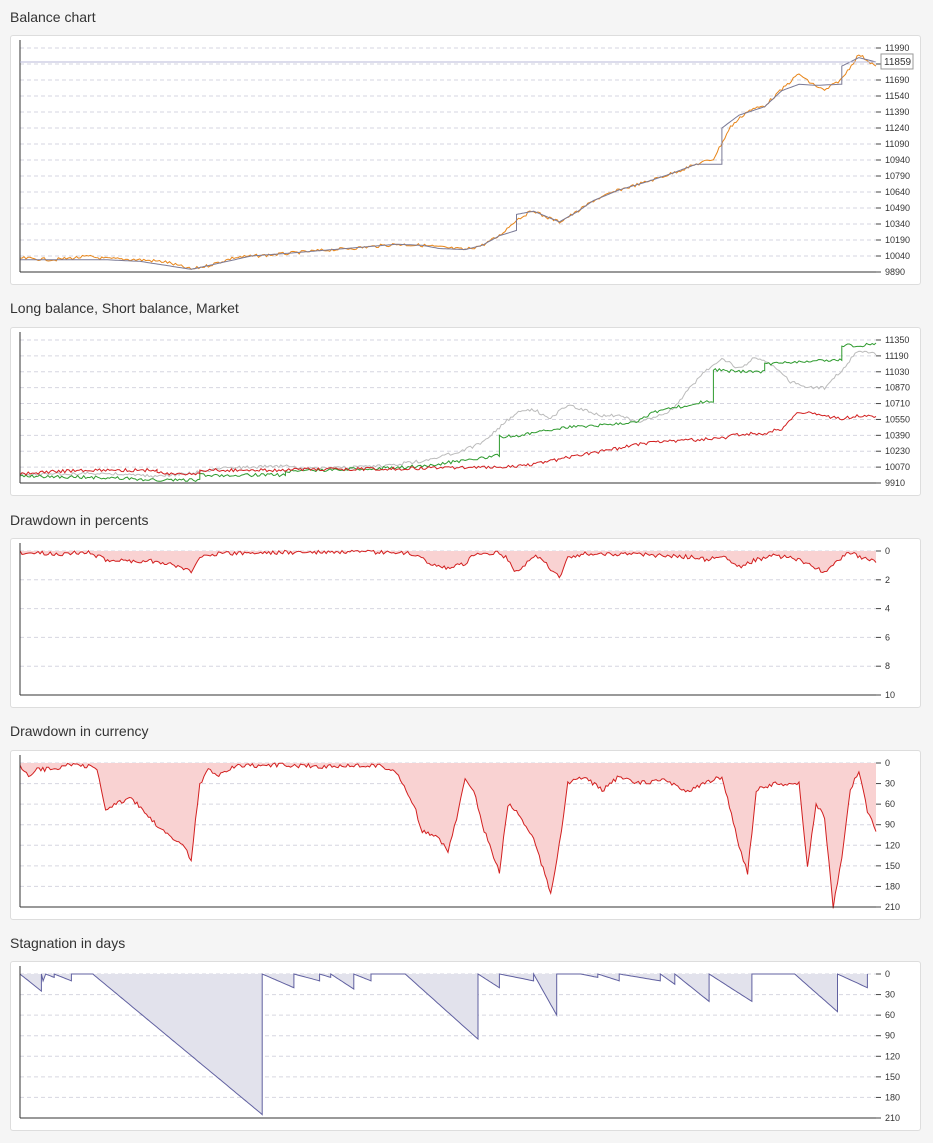 The image size is (933, 1143). I want to click on y-tick-label: 10070, so click(897, 467).